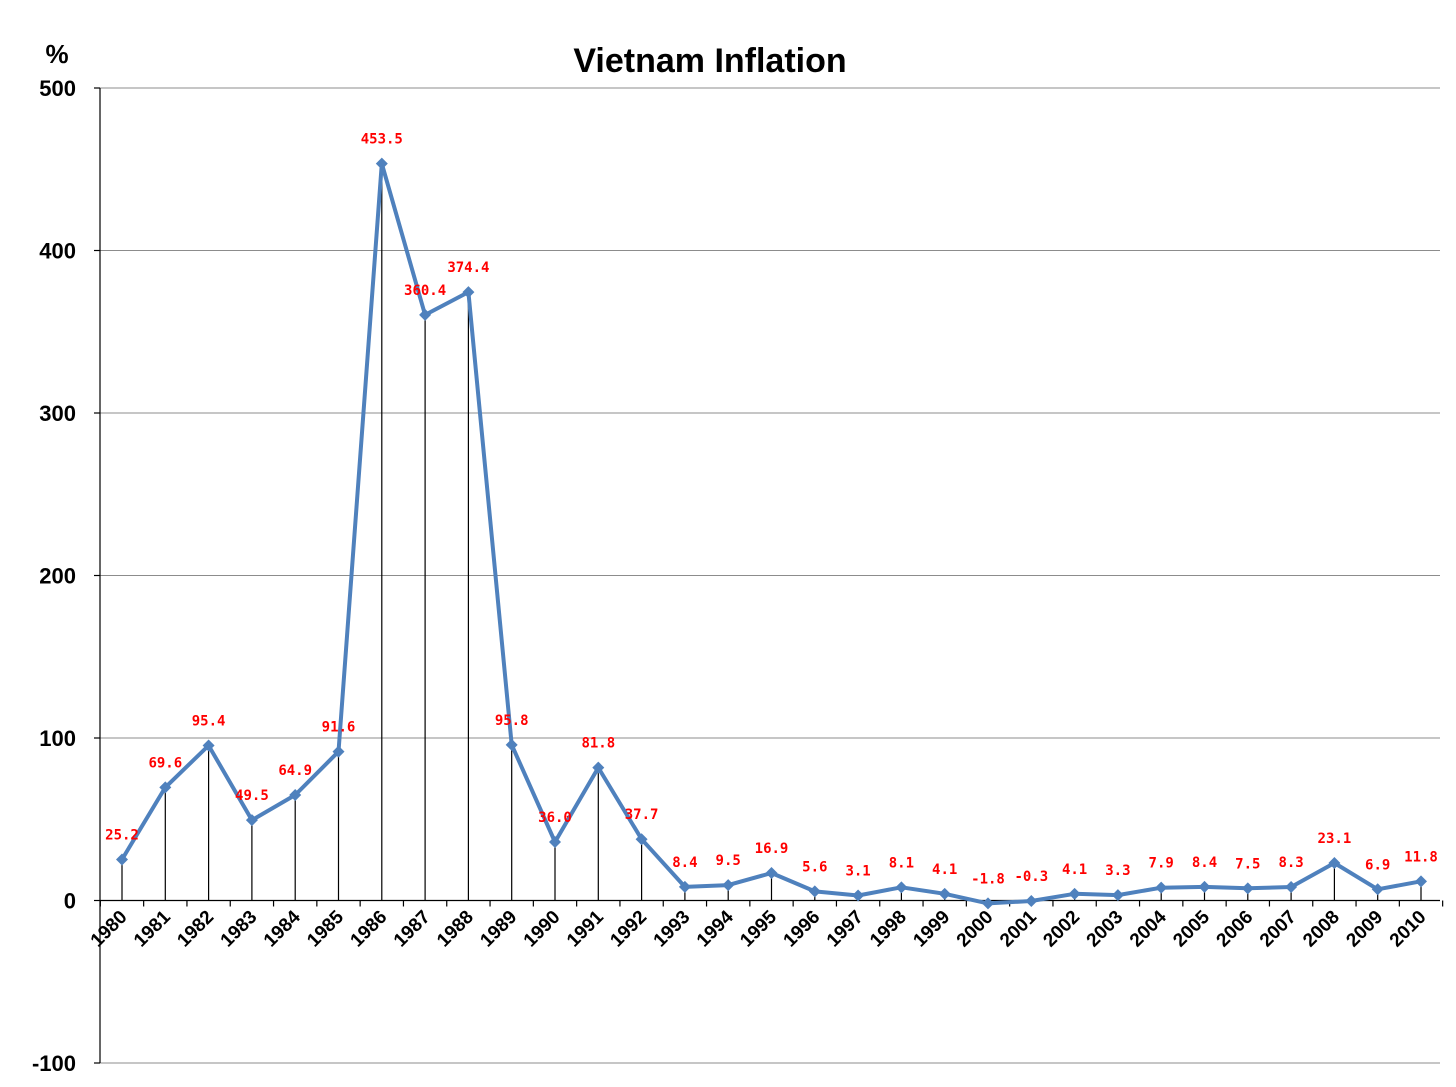  I want to click on data-label: 64.9, so click(295, 771).